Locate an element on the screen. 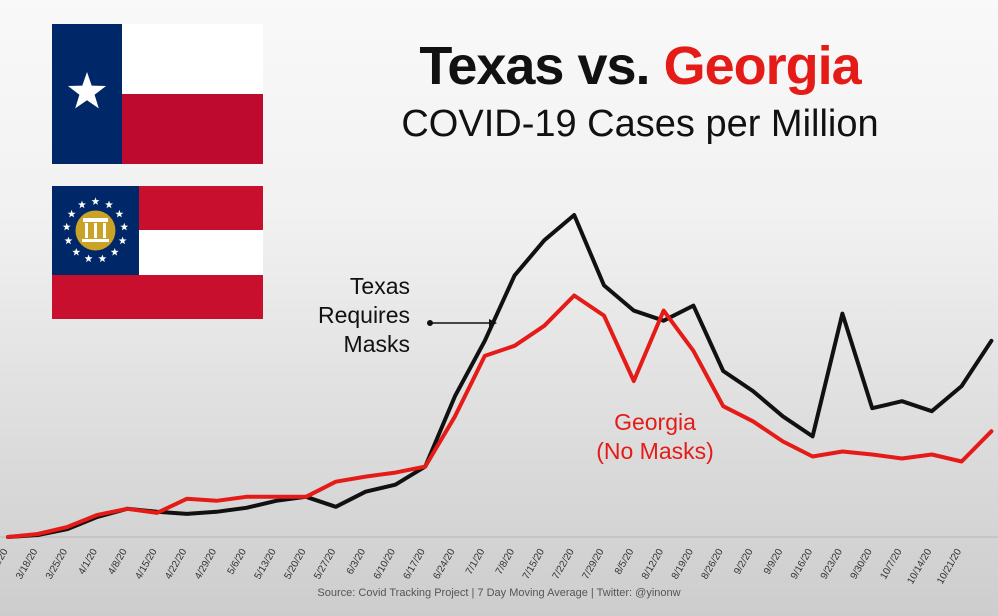 The height and width of the screenshot is (616, 998). x-tick-label: 10/21/20 is located at coordinates (949, 567).